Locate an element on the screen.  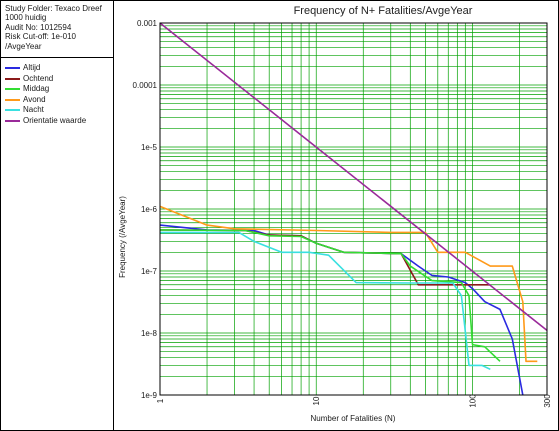
risk-cutoff-text: Risk Cut-off: 1e-010 is located at coordinates (40, 37).